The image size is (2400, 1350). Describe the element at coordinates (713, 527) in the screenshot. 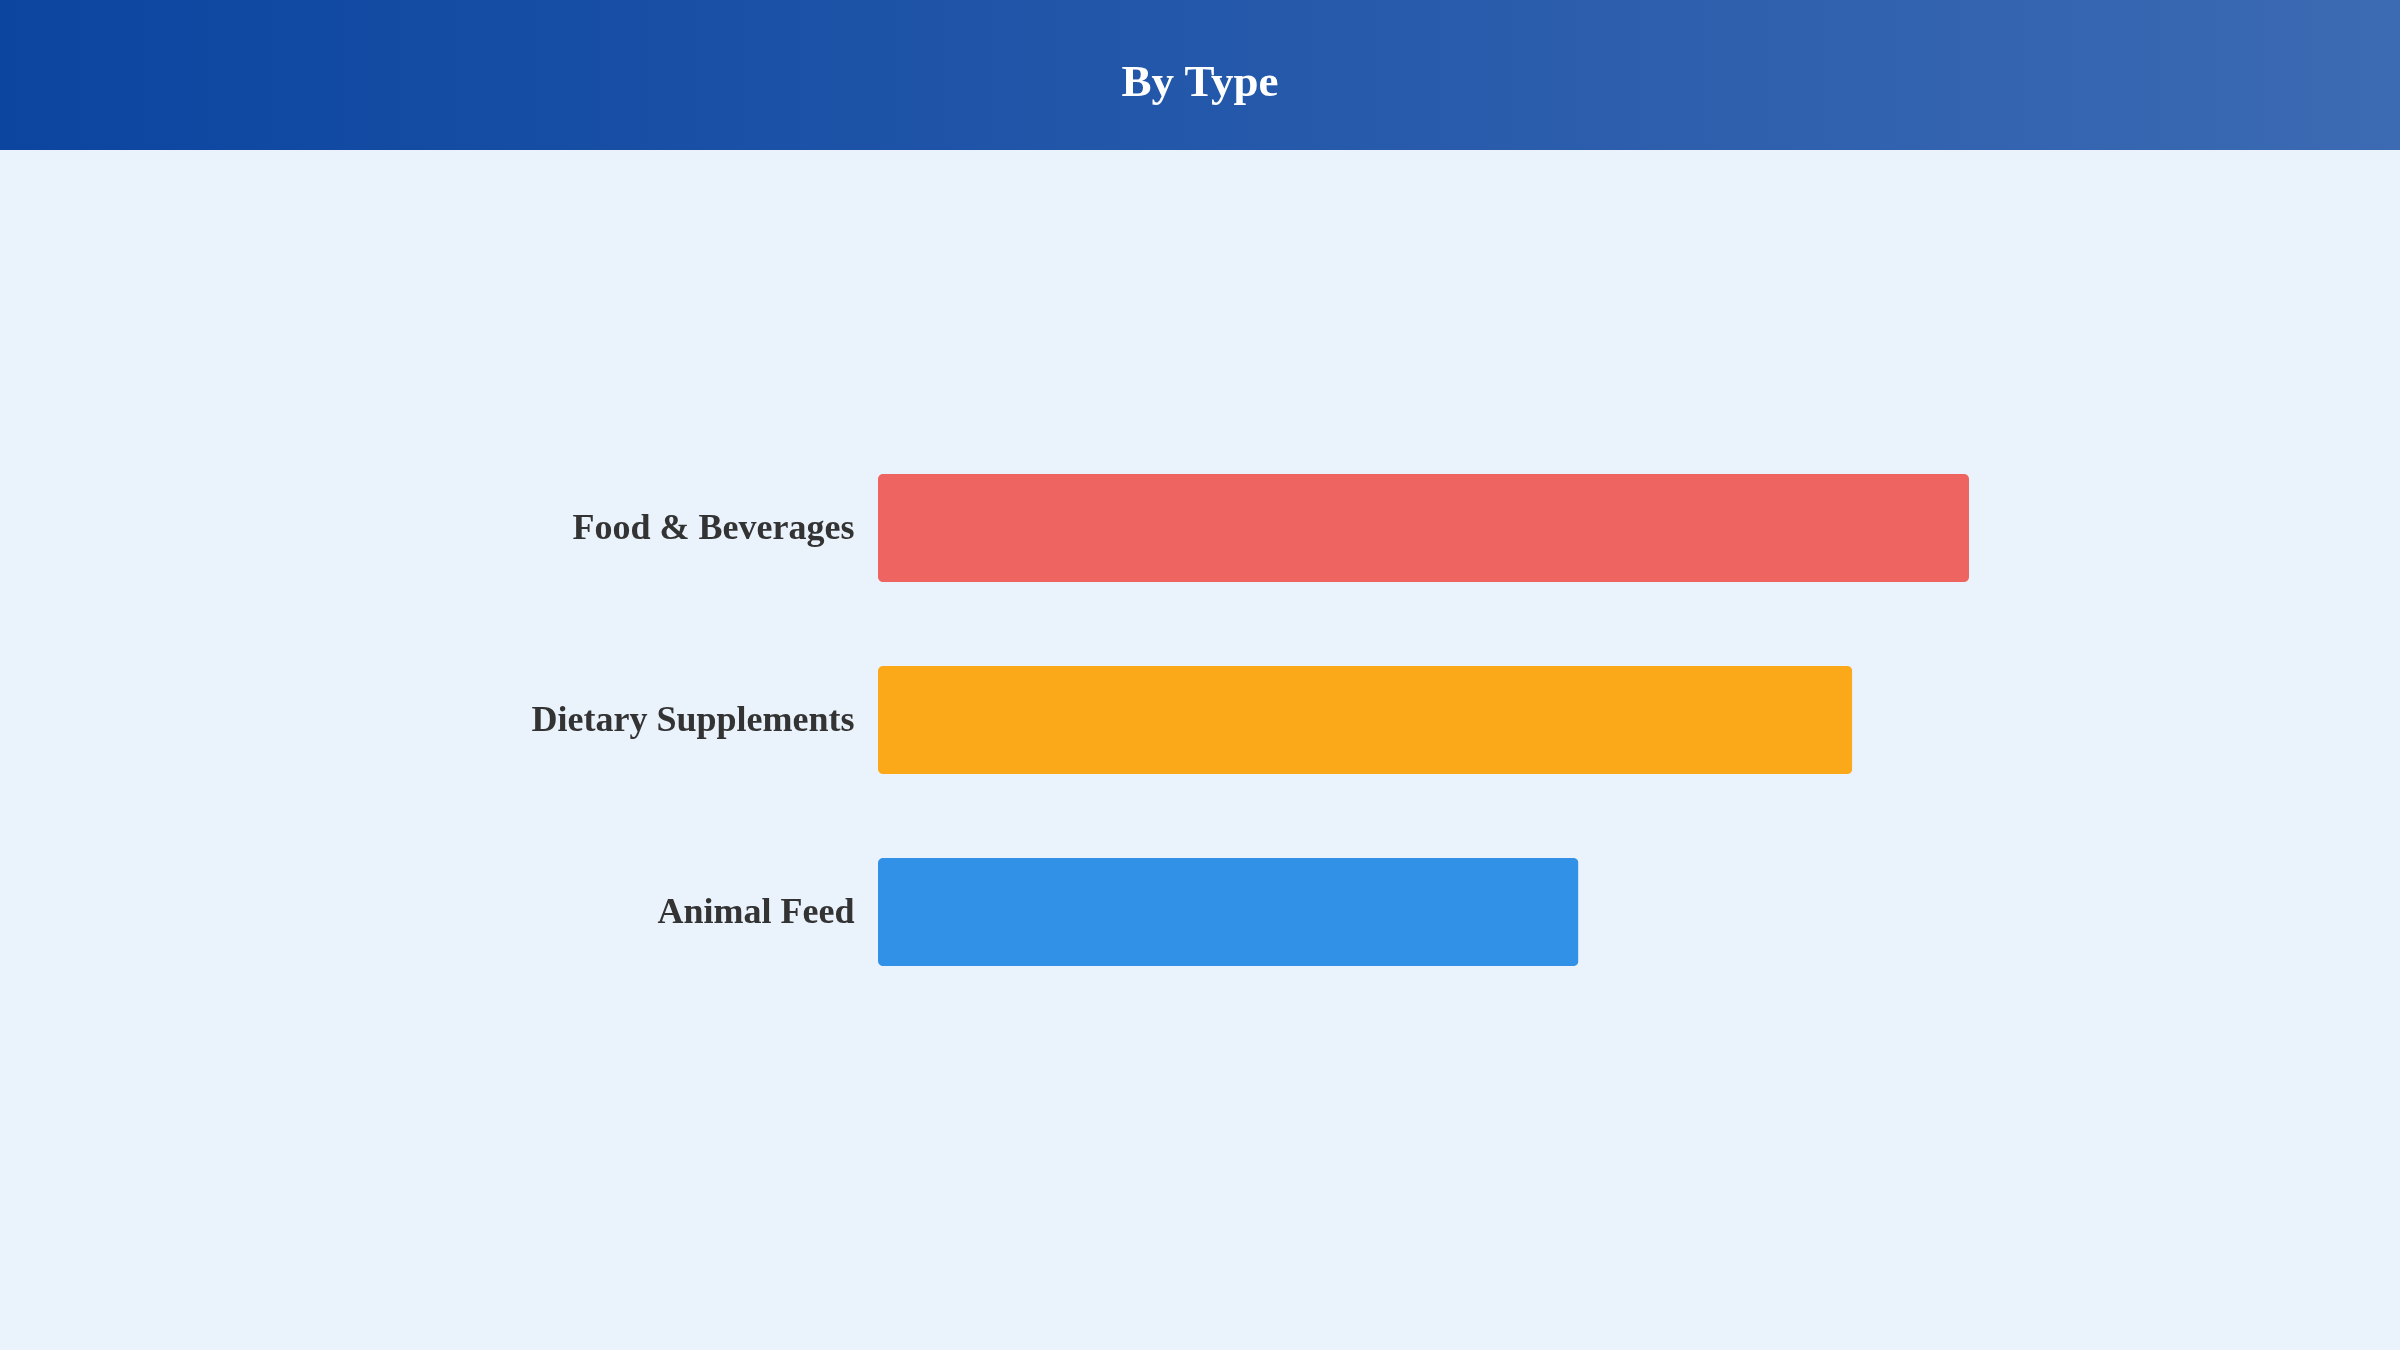

I see `y-tick-label: Food & Beverages` at that location.